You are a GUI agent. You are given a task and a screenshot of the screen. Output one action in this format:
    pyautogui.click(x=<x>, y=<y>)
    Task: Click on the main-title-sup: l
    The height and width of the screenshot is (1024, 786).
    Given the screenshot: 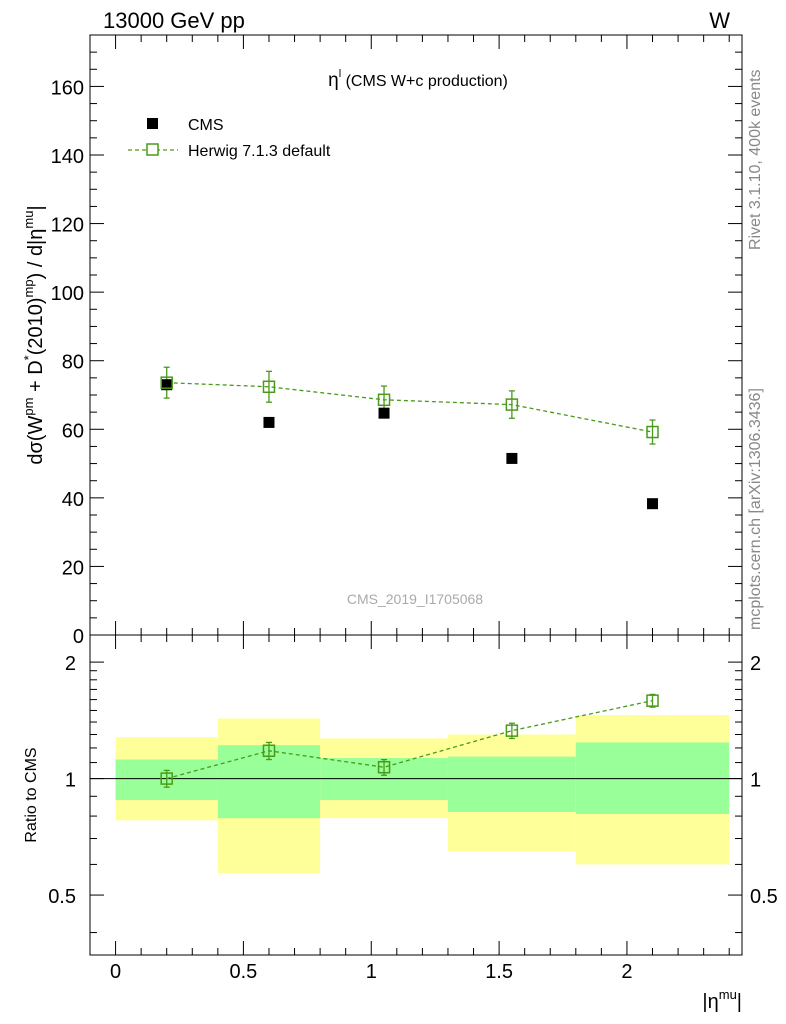 What is the action you would take?
    pyautogui.click(x=340, y=74)
    